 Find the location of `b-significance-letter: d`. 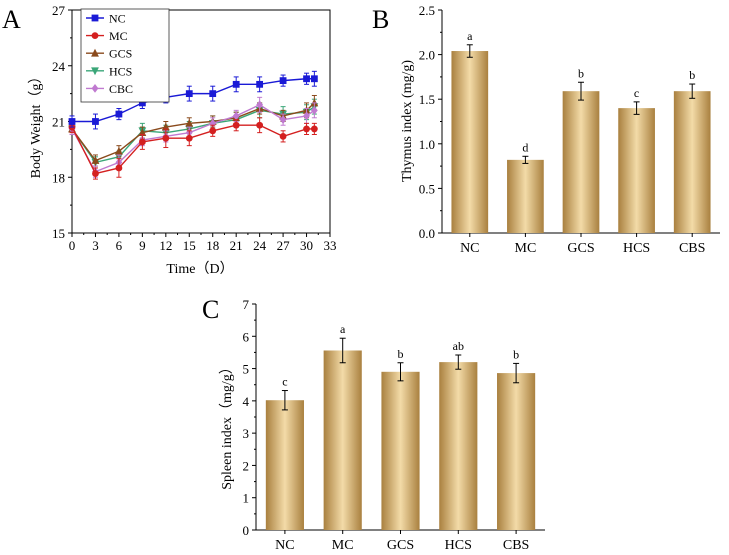

b-significance-letter: d is located at coordinates (525, 147).